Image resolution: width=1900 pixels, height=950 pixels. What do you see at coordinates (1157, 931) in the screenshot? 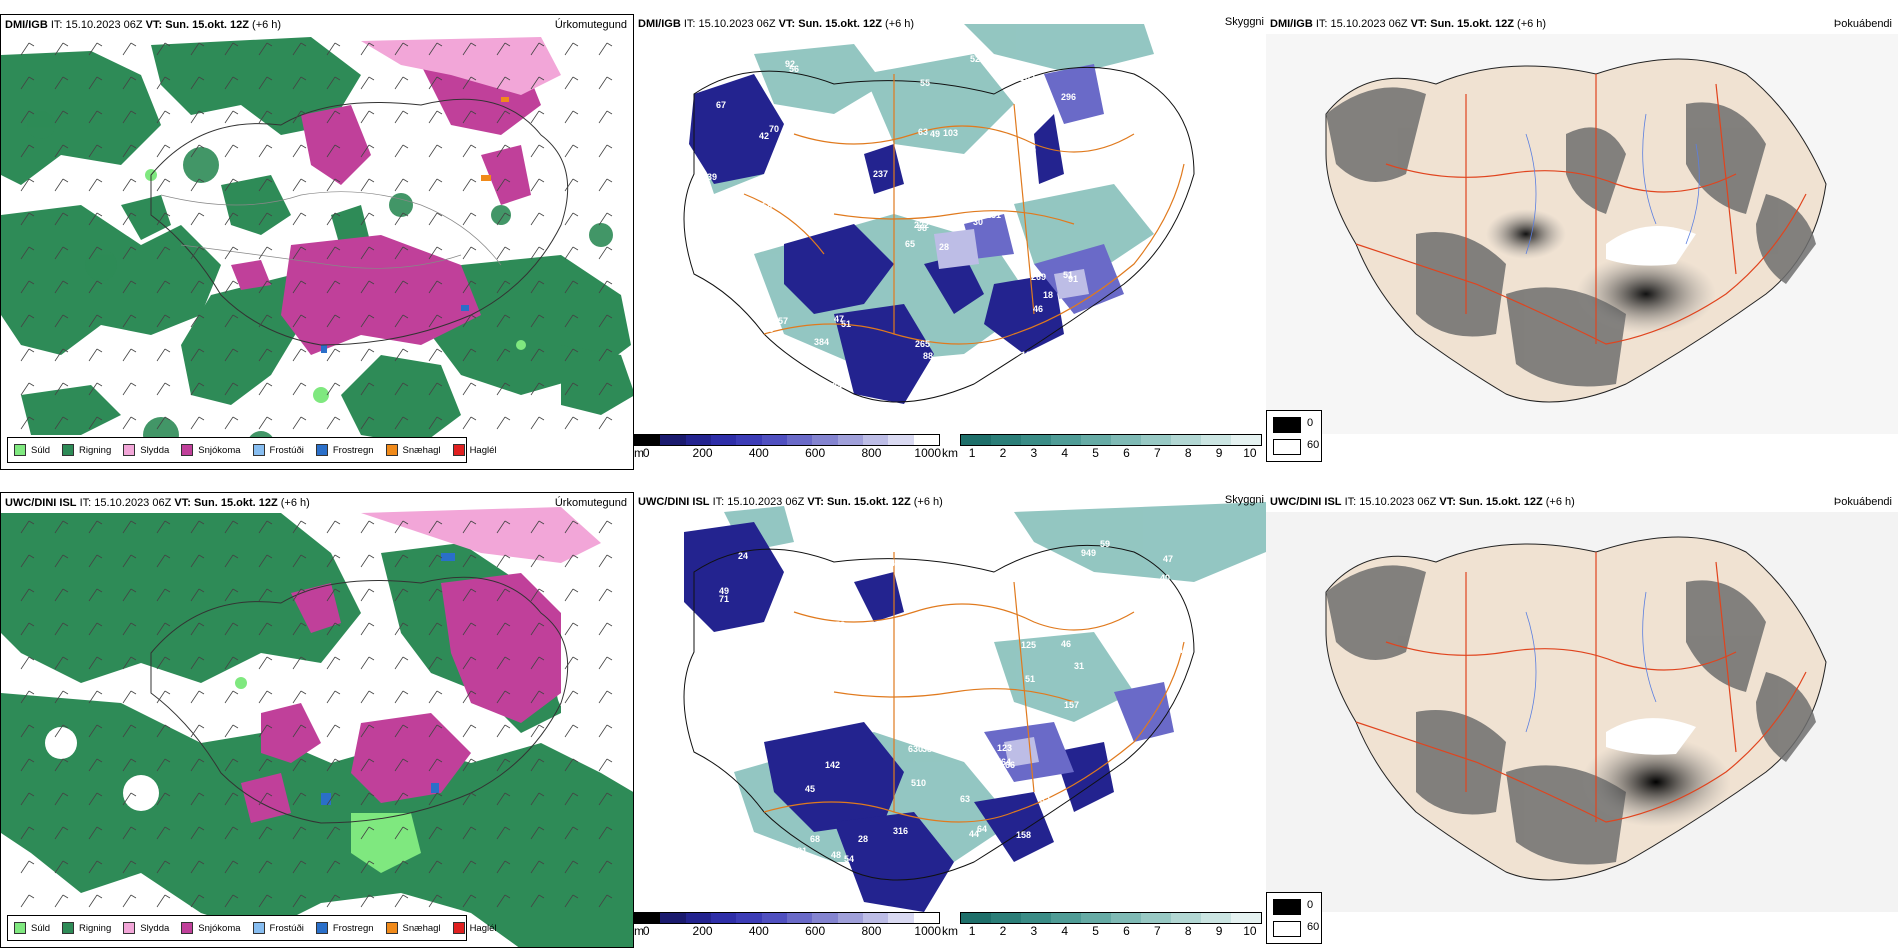
I see `visibility-tick-label: 7` at bounding box center [1157, 931].